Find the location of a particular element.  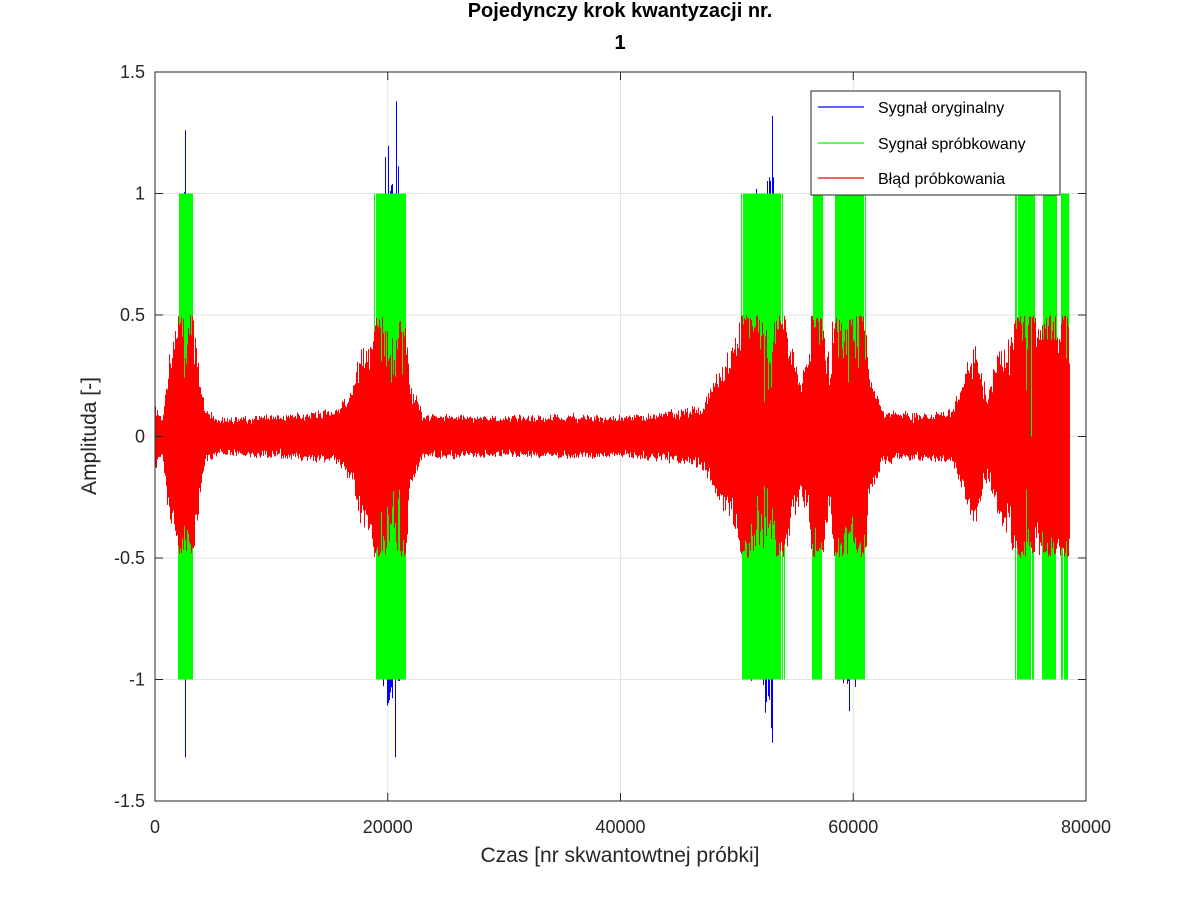

x-tick-label-0: 0 is located at coordinates (155, 827).